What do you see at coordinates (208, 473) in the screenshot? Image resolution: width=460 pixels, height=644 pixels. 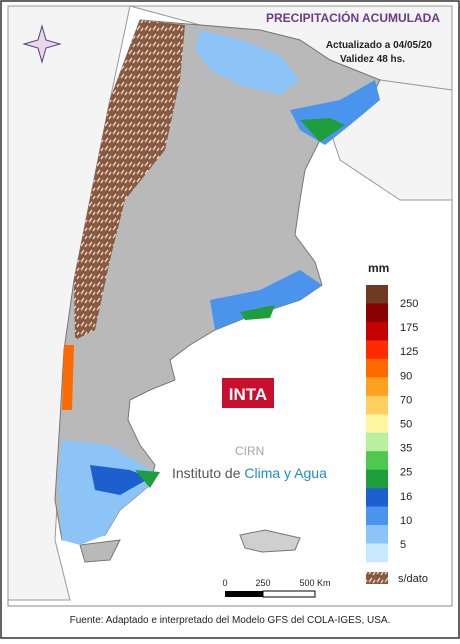 I see `institute-name: Instituto de` at bounding box center [208, 473].